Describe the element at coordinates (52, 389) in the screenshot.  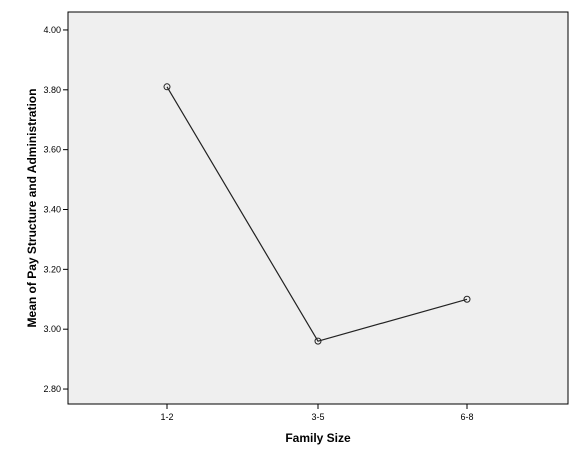
I see `y-tick-label: 2.80` at that location.